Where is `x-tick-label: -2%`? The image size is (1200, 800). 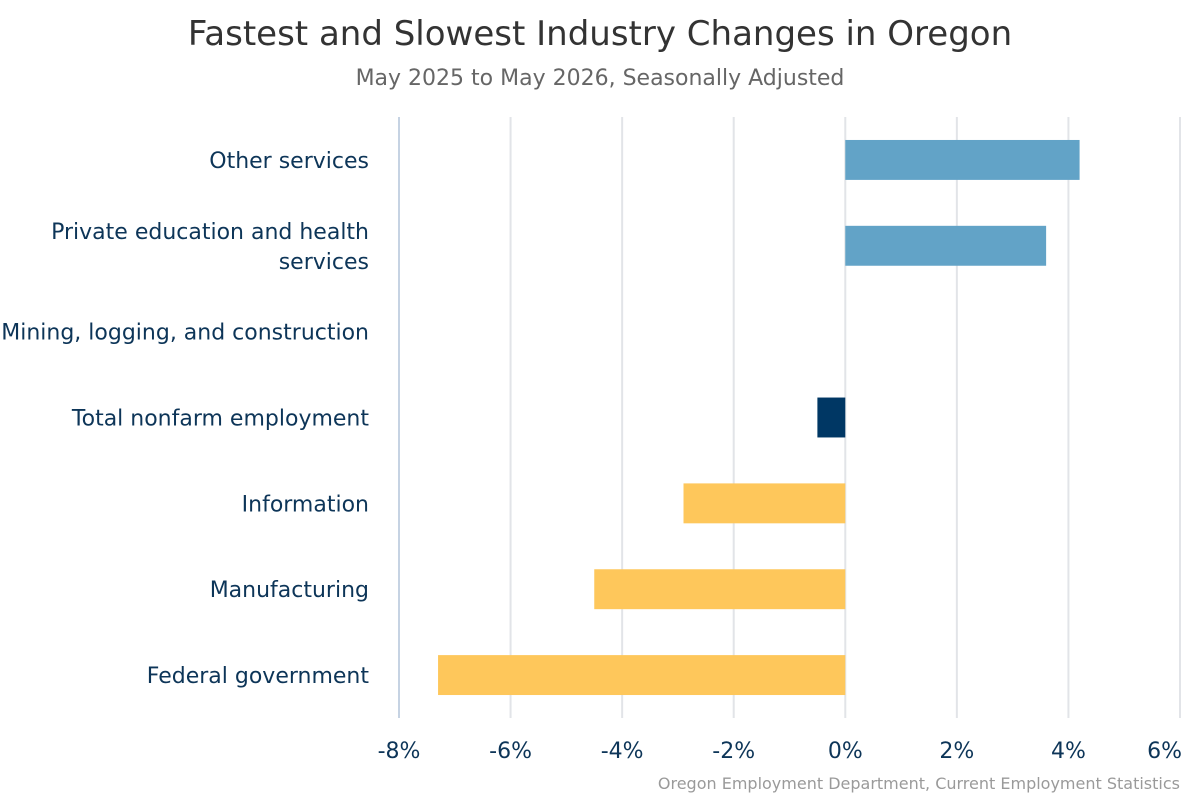 x-tick-label: -2% is located at coordinates (733, 751).